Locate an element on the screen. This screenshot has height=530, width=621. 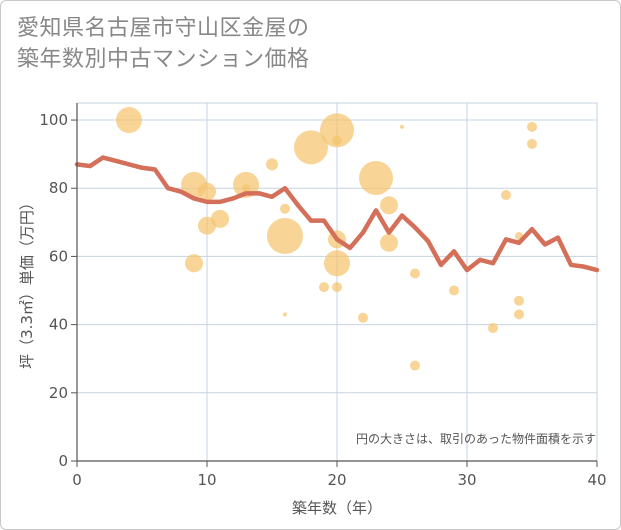
y-axis-title: 坪（3.3㎡）単価（万円） is located at coordinates (27, 282).